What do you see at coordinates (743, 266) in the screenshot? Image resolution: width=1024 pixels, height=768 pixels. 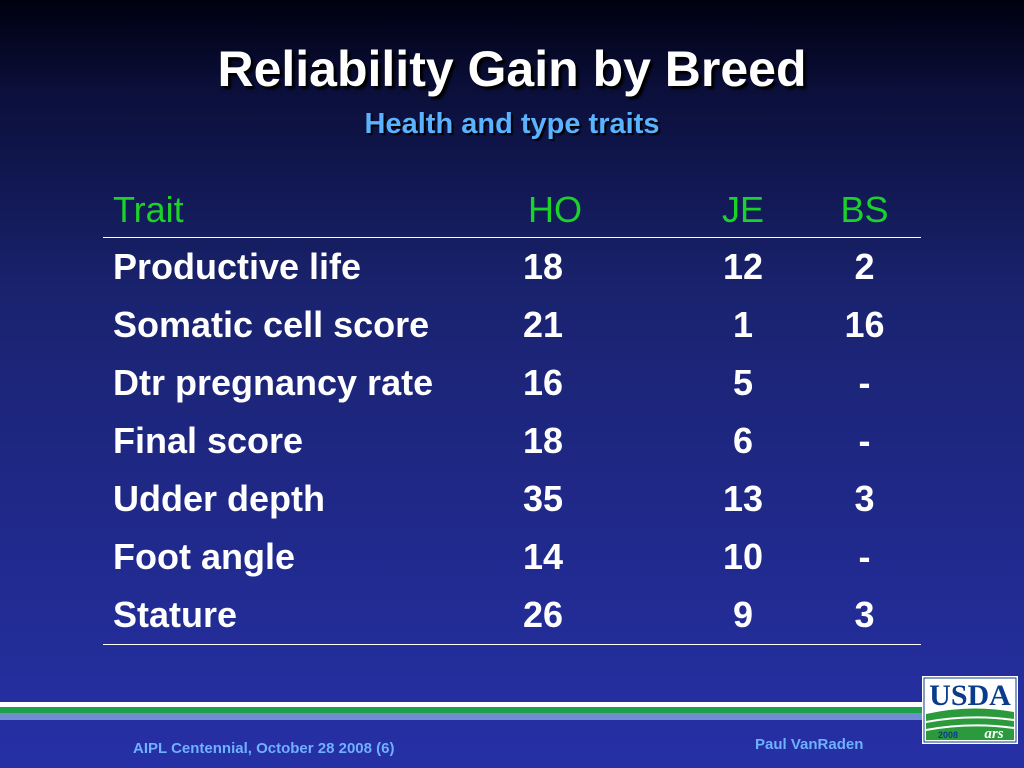 I see `je-cell: 12` at bounding box center [743, 266].